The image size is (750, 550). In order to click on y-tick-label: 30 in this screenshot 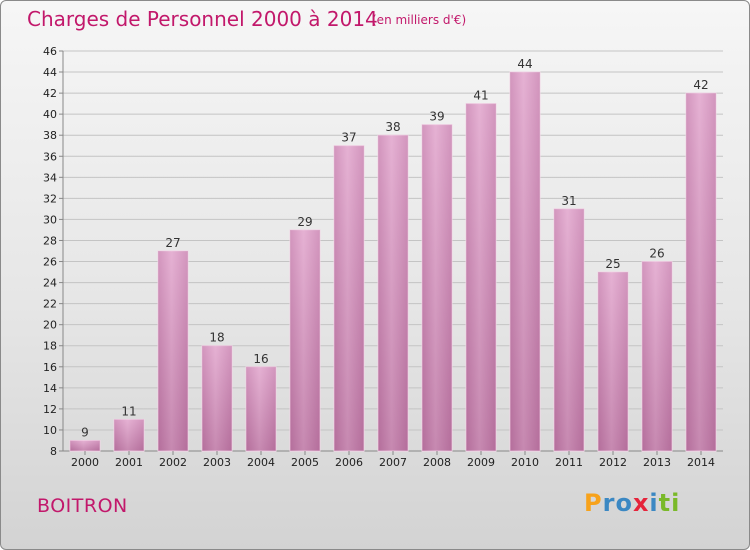, I will do `click(50, 219)`.